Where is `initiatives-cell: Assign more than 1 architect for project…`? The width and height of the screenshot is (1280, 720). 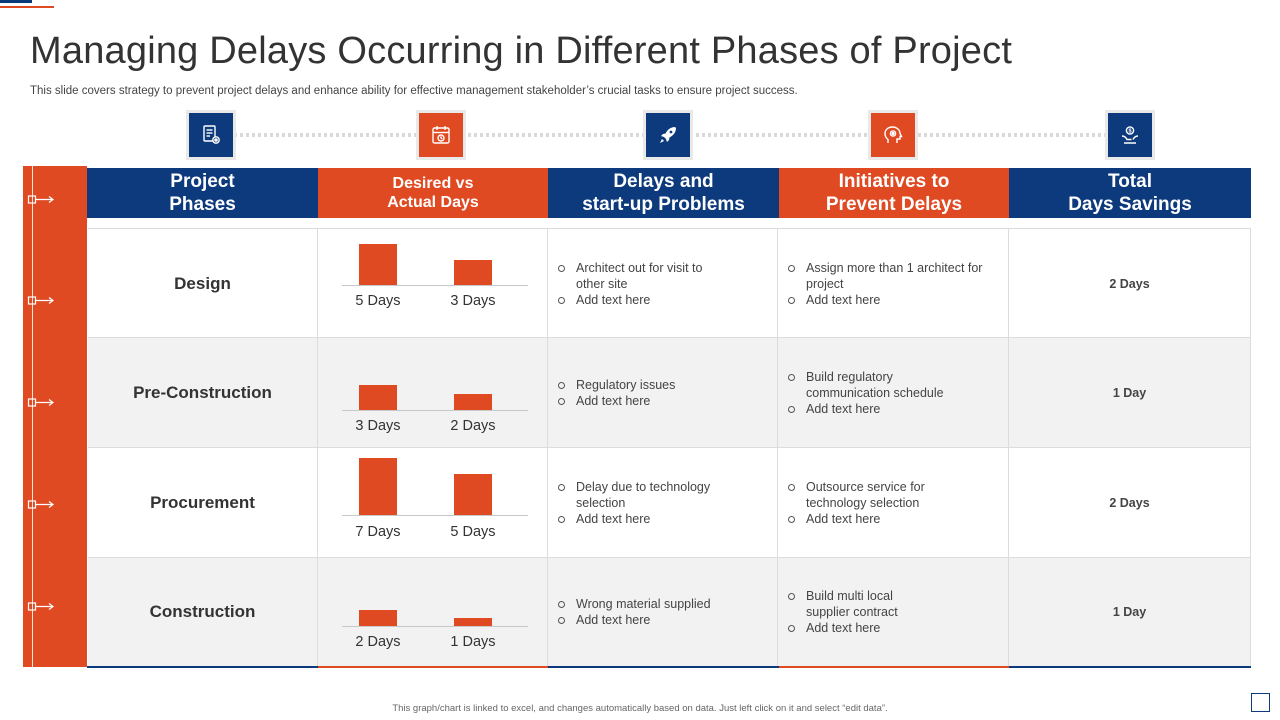 initiatives-cell: Assign more than 1 architect for project… is located at coordinates (893, 284).